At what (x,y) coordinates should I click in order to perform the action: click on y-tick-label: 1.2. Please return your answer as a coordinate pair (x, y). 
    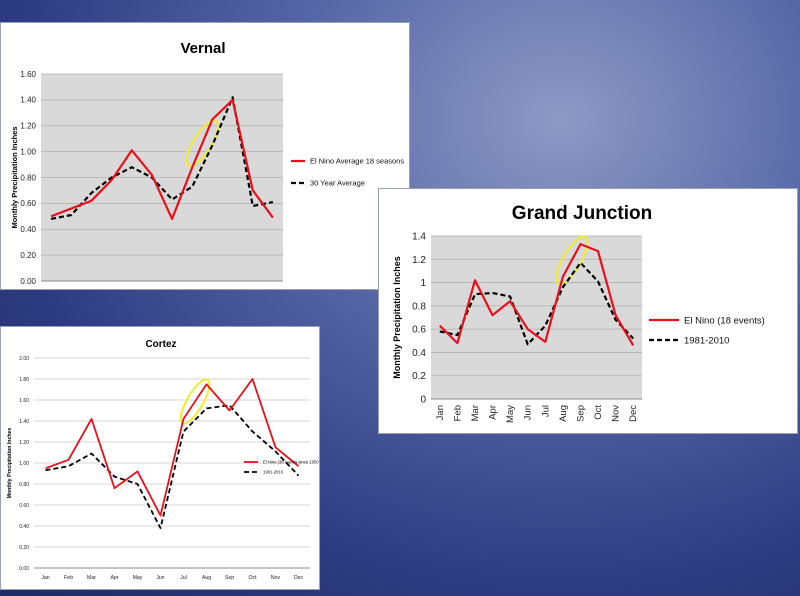
    Looking at the image, I should click on (419, 260).